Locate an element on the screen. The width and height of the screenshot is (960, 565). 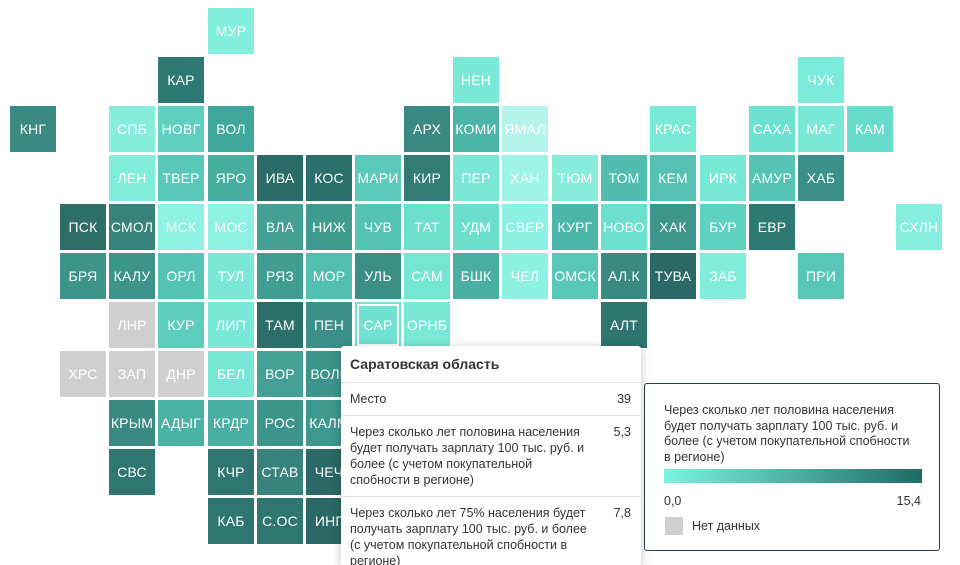
region-tile: ИВА is located at coordinates (280, 178).